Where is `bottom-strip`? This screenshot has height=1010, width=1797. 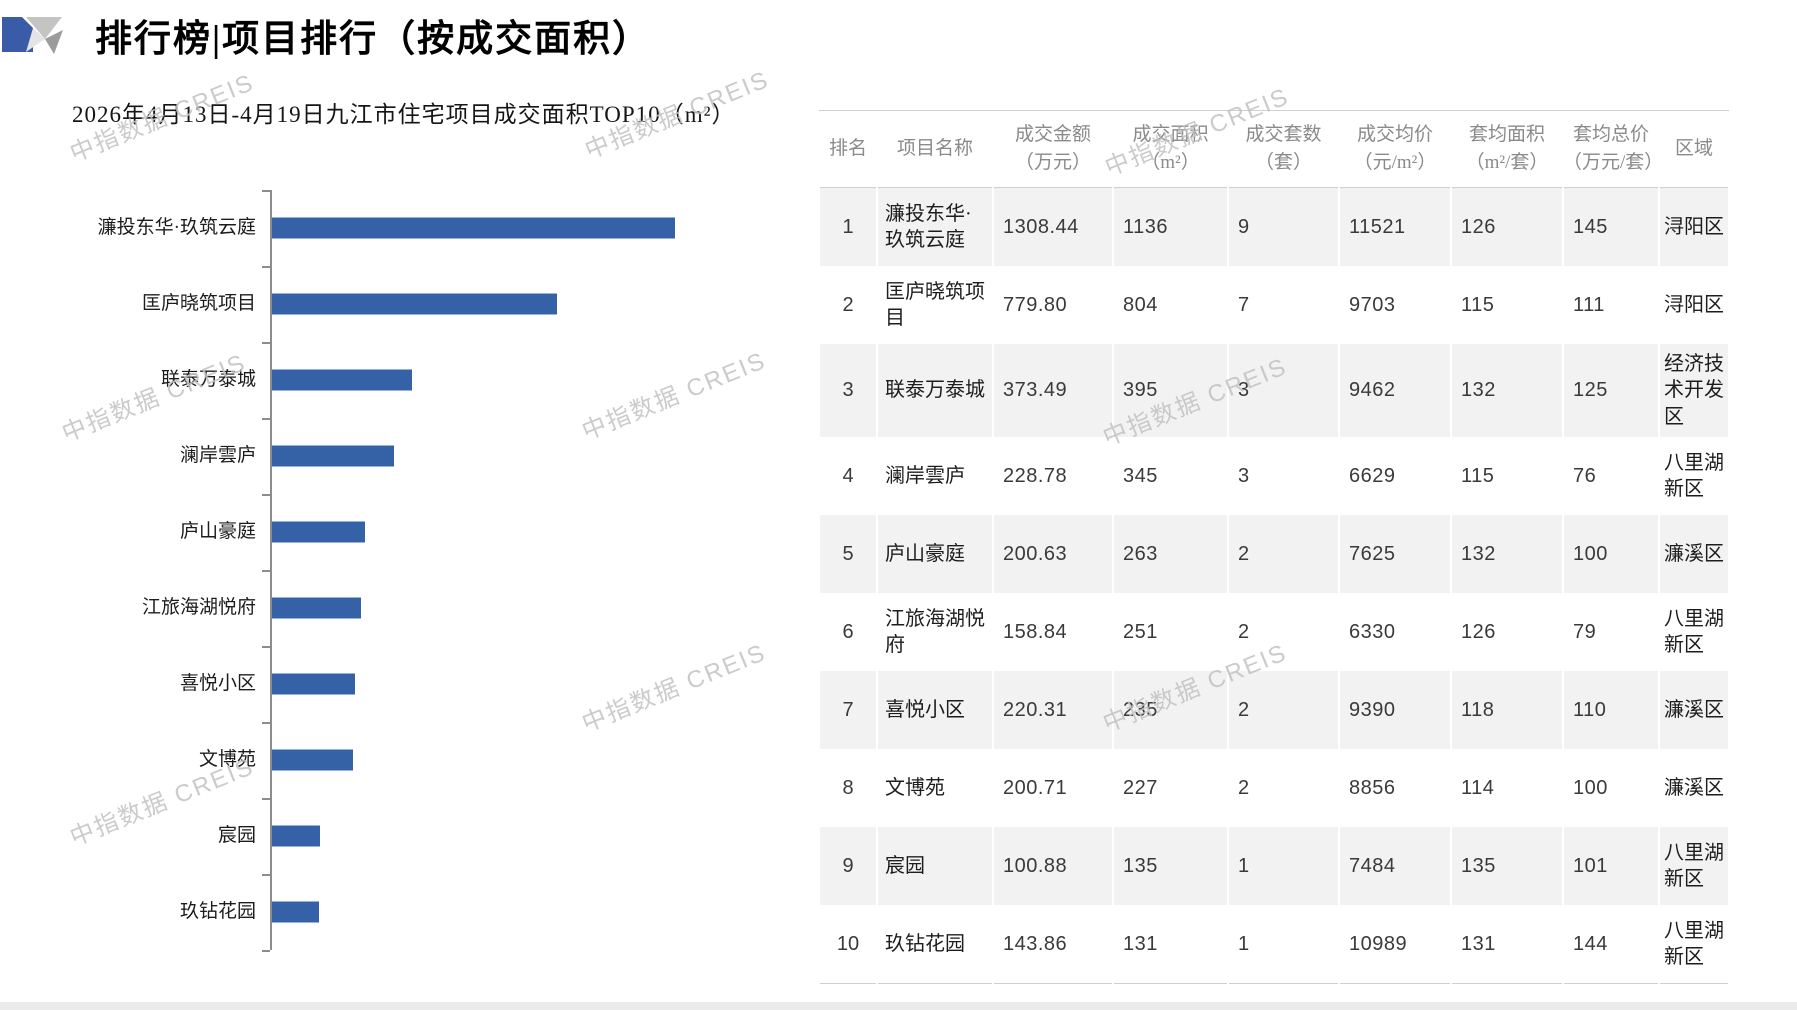
bottom-strip is located at coordinates (898, 1006).